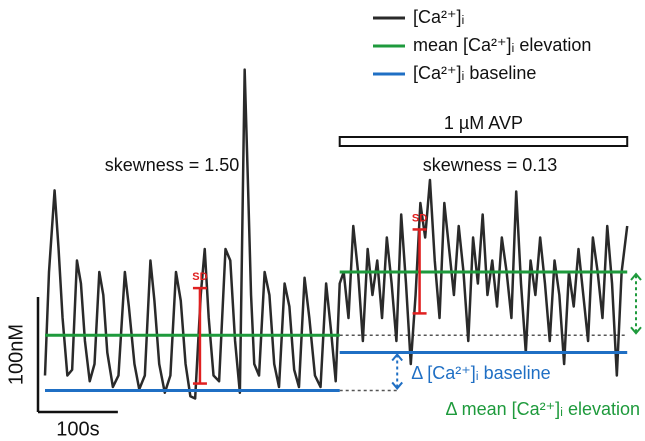 This screenshot has width=645, height=441. I want to click on legend-label: mean [Ca²⁺]ᵢ elevation, so click(502, 45).